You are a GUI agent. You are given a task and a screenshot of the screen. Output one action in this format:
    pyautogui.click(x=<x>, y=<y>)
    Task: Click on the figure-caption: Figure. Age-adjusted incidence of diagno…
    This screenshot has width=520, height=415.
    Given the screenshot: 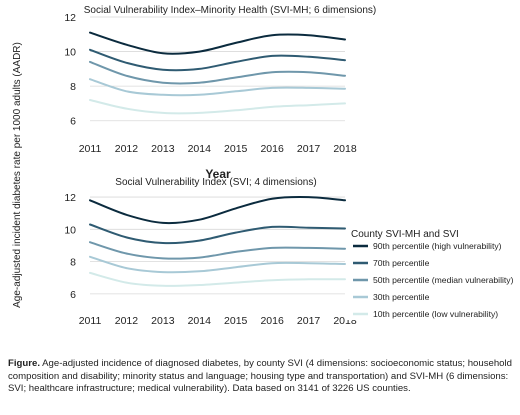 What is the action you would take?
    pyautogui.click(x=260, y=377)
    